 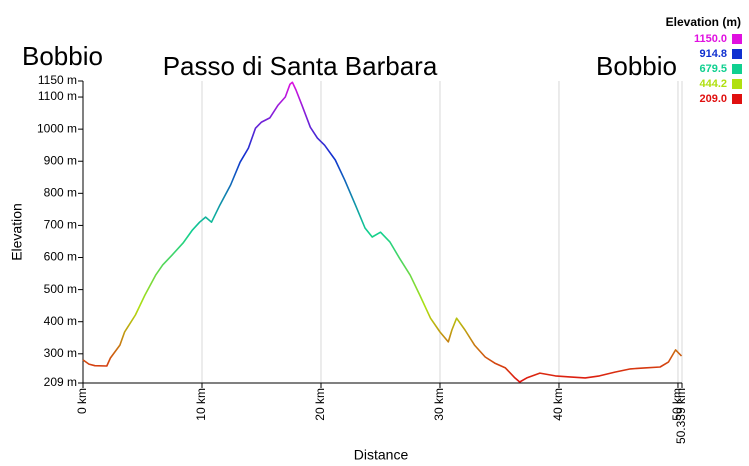 I want to click on legend-label: 914.8, so click(x=713, y=54).